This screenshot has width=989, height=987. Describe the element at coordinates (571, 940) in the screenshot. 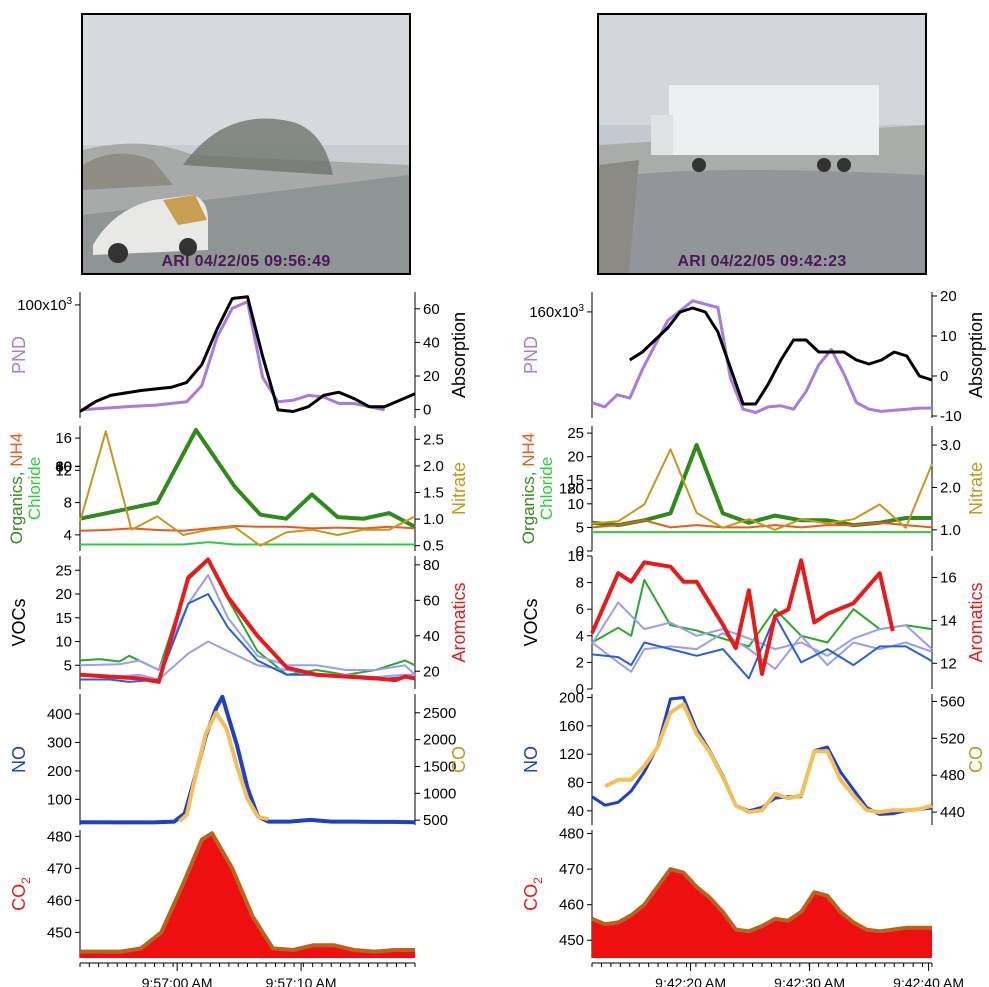

I see `y-tick-label: 450` at that location.